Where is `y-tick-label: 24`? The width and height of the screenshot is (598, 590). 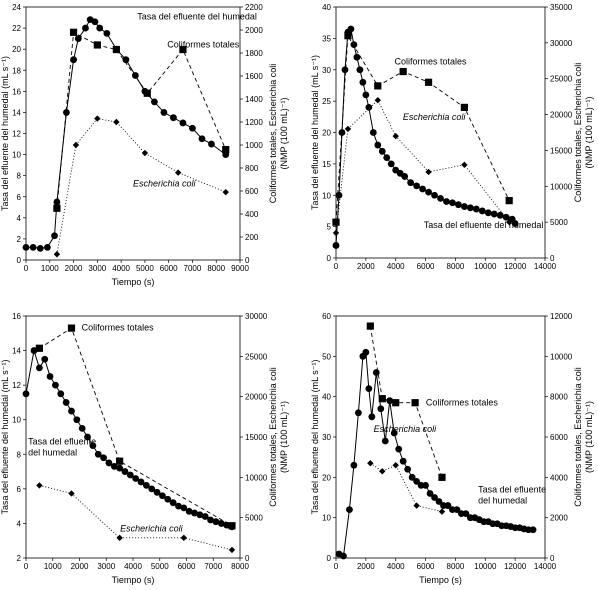 y-tick-label: 24 is located at coordinates (16, 7).